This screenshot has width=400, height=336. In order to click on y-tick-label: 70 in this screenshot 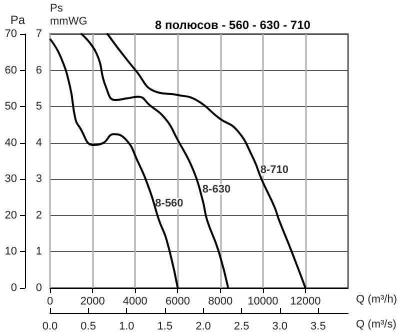, I will do `click(10, 34)`.